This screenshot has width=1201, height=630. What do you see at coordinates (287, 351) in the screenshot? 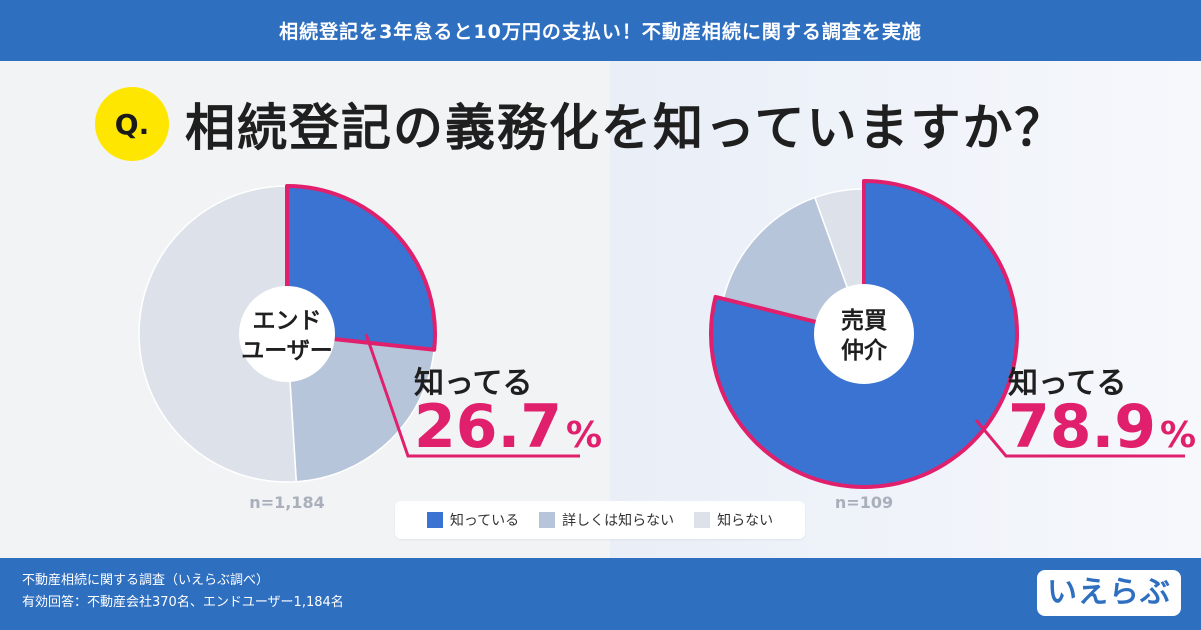
I see `pie1-center-label-line-2: ユーザー` at bounding box center [287, 351].